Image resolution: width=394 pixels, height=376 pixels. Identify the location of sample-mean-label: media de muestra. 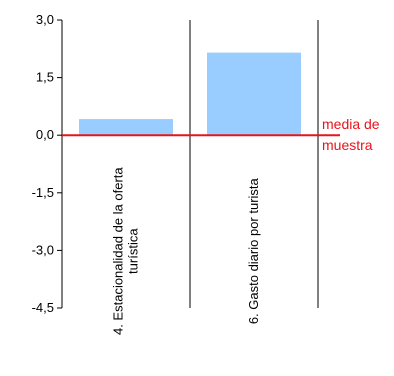
(351, 134).